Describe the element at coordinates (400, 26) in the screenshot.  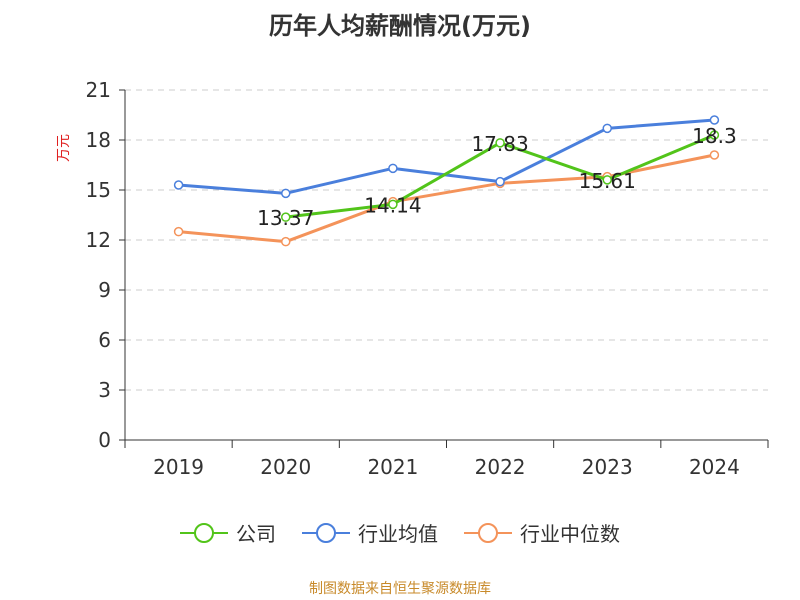
I see `chart-title: 历年人均薪酬情况(万元)` at that location.